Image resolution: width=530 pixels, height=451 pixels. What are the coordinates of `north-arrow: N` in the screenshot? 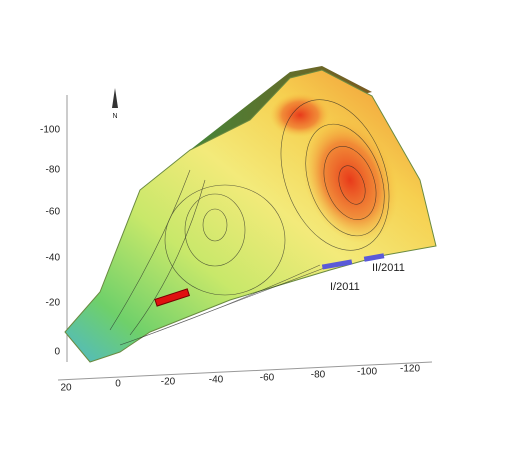 It's located at (115, 104).